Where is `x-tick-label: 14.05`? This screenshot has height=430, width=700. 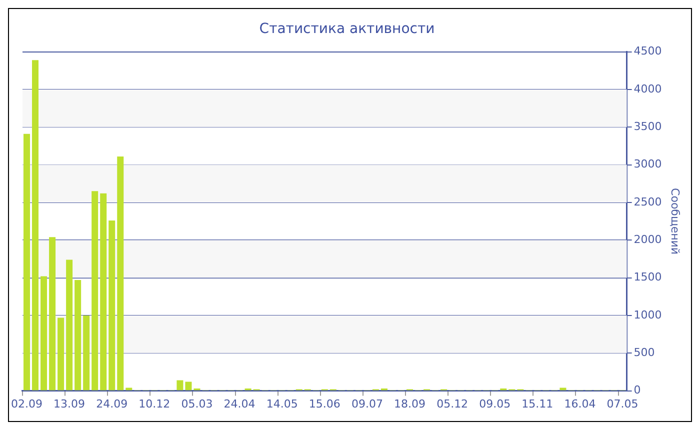 x-tick-label: 14.05 is located at coordinates (282, 403).